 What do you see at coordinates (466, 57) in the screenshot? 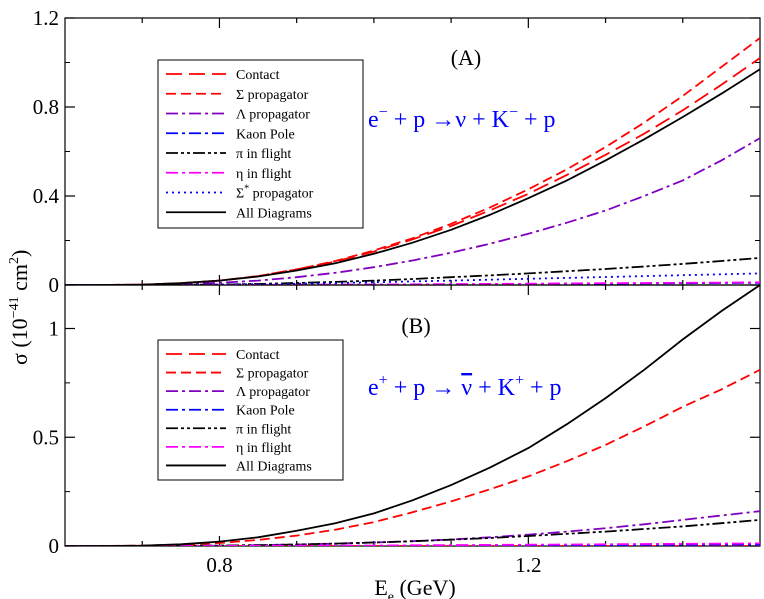
I see `panel-label: (A)` at bounding box center [466, 57].